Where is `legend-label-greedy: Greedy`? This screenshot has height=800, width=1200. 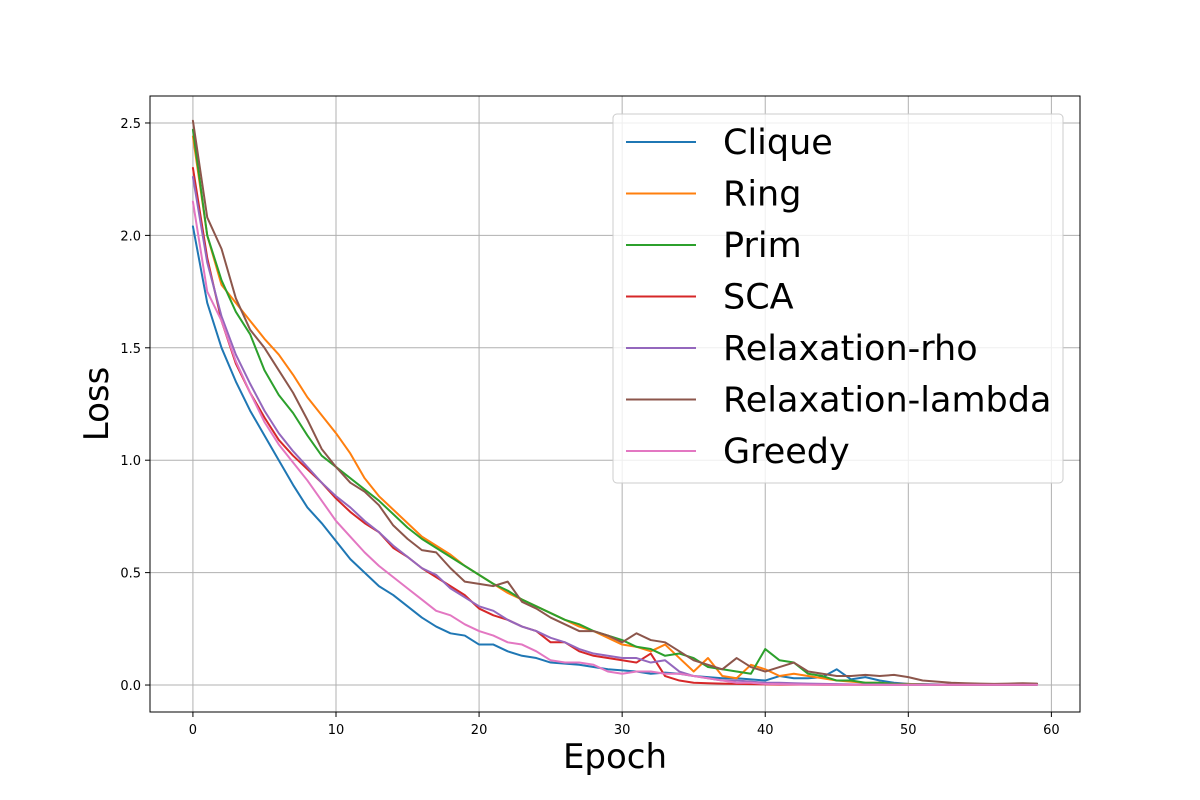
legend-label-greedy: Greedy is located at coordinates (786, 452).